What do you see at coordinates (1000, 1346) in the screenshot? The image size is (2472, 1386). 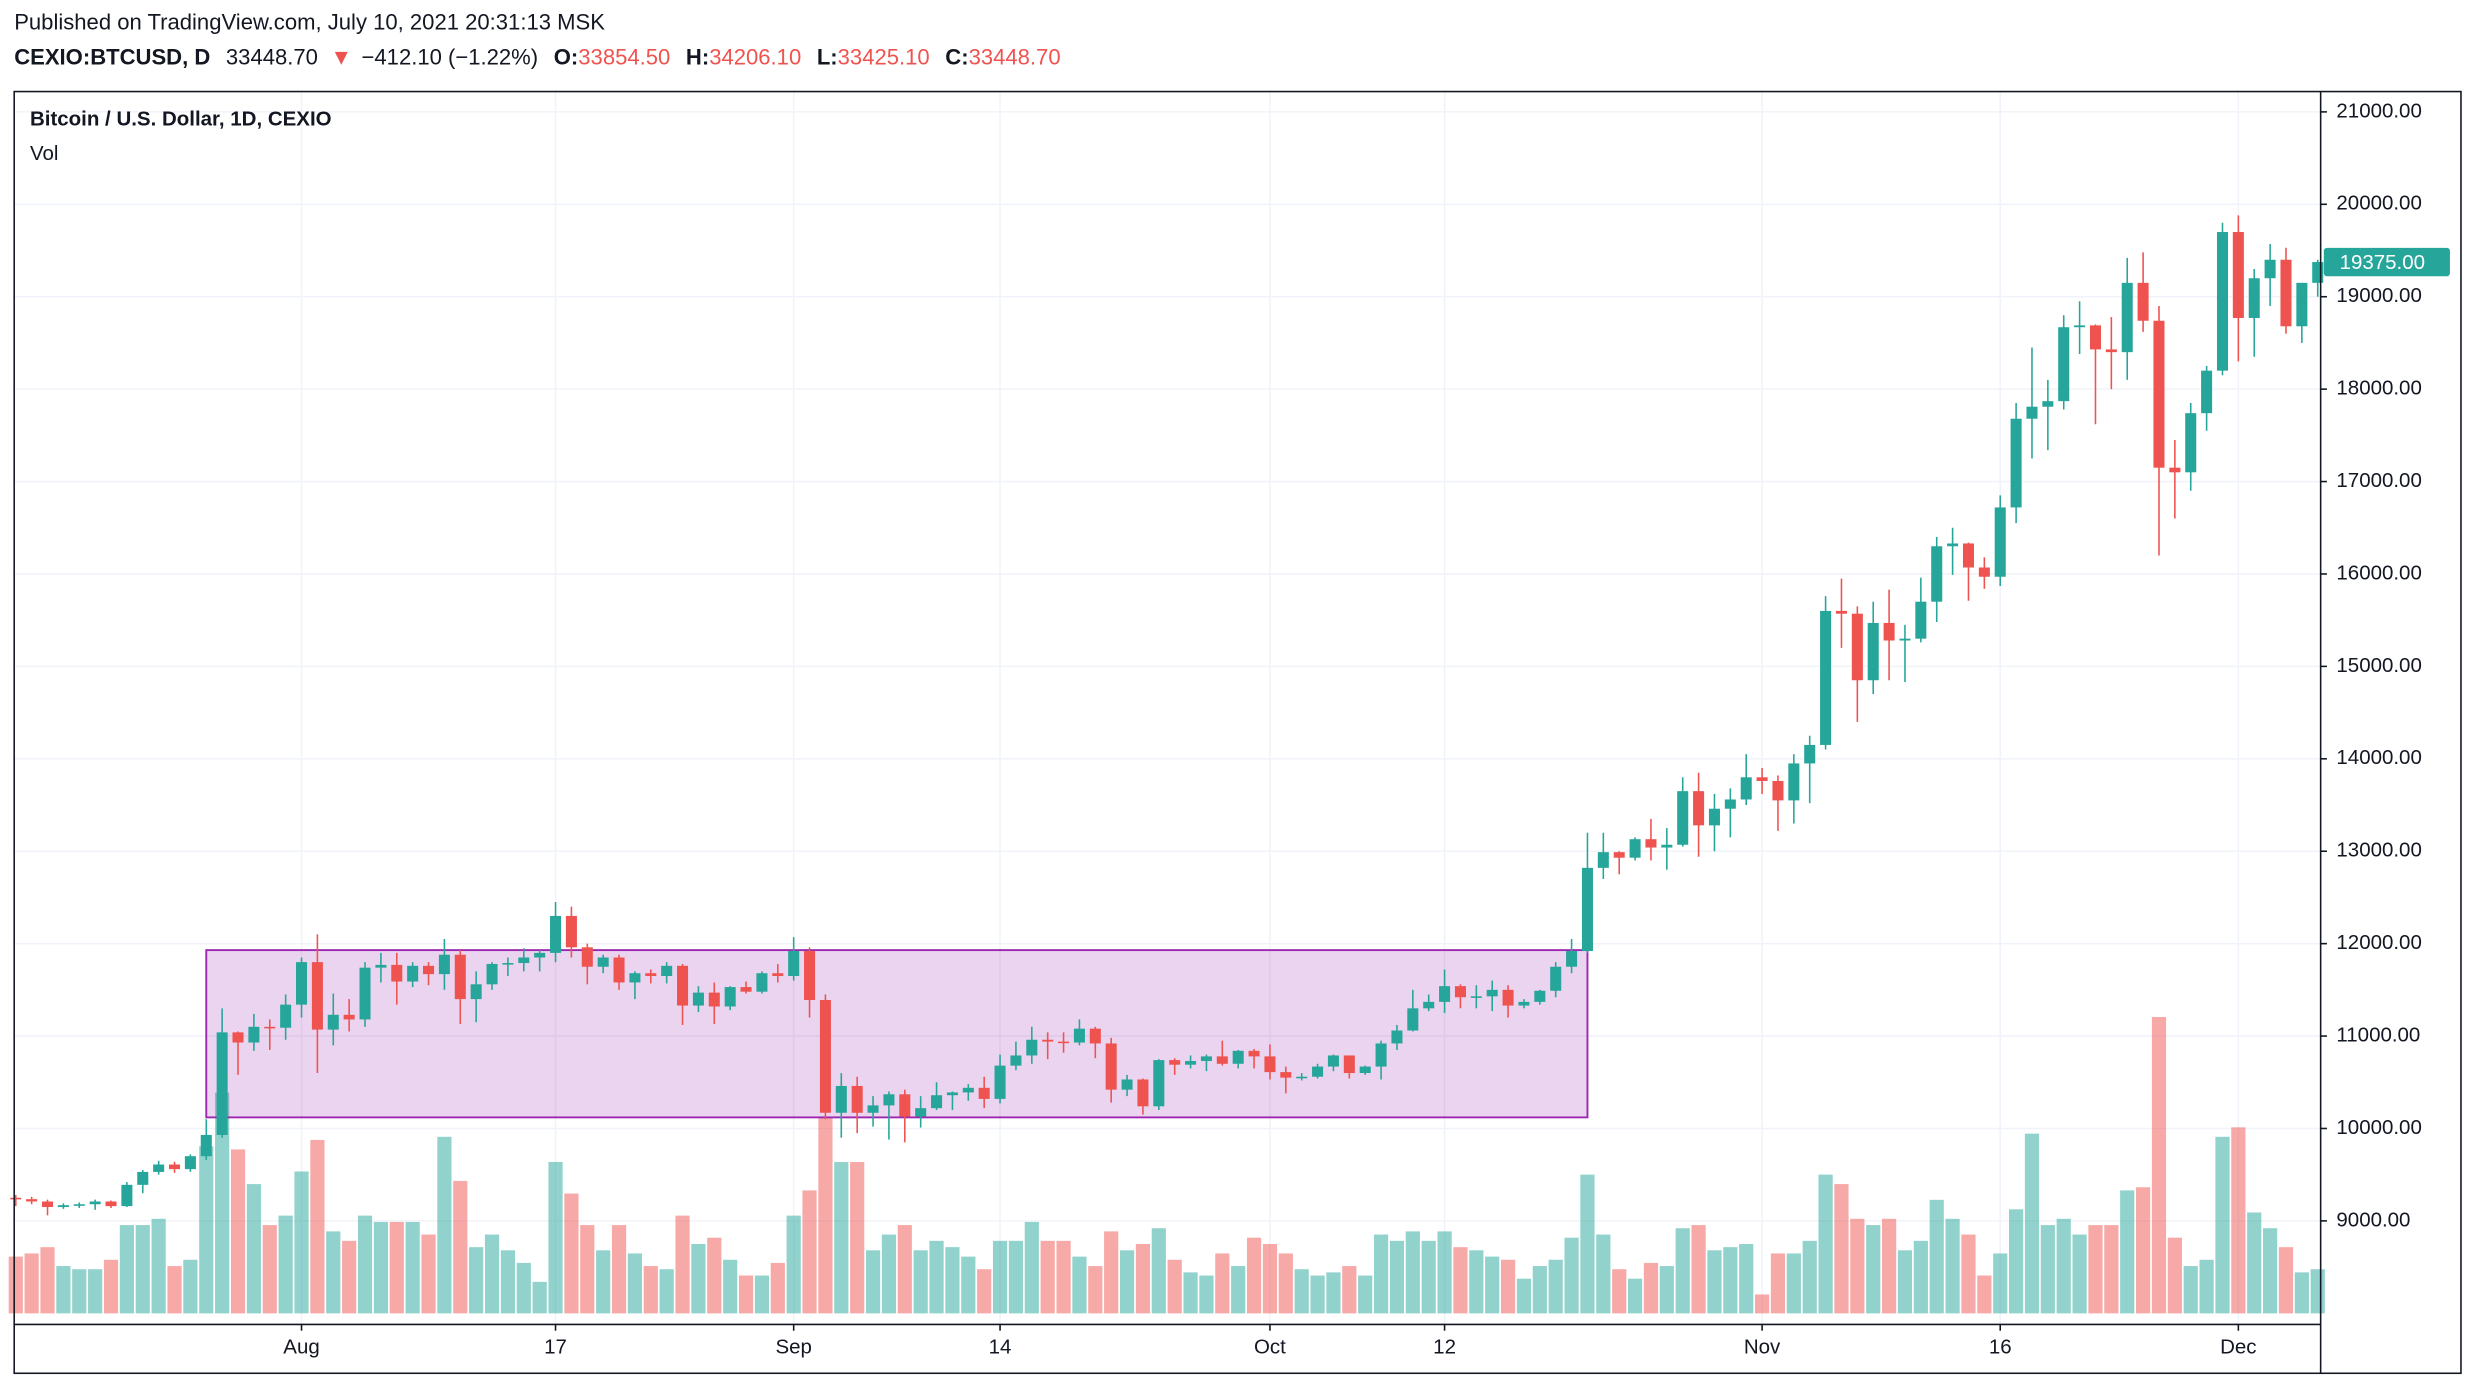 I see `x-tick-label: 14` at bounding box center [1000, 1346].